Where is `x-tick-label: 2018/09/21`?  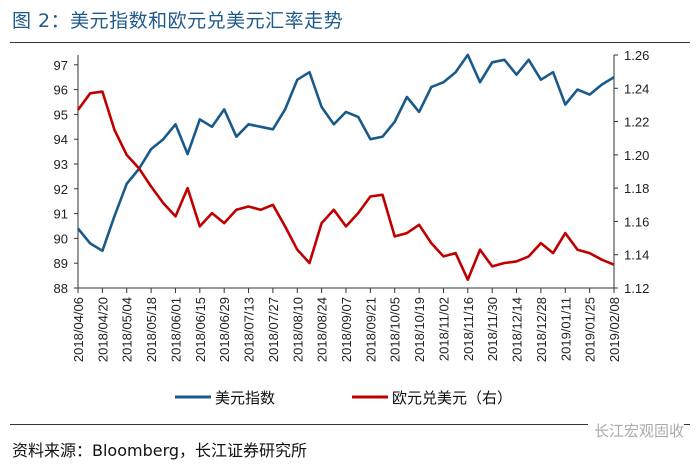
x-tick-label: 2018/09/21 is located at coordinates (370, 329).